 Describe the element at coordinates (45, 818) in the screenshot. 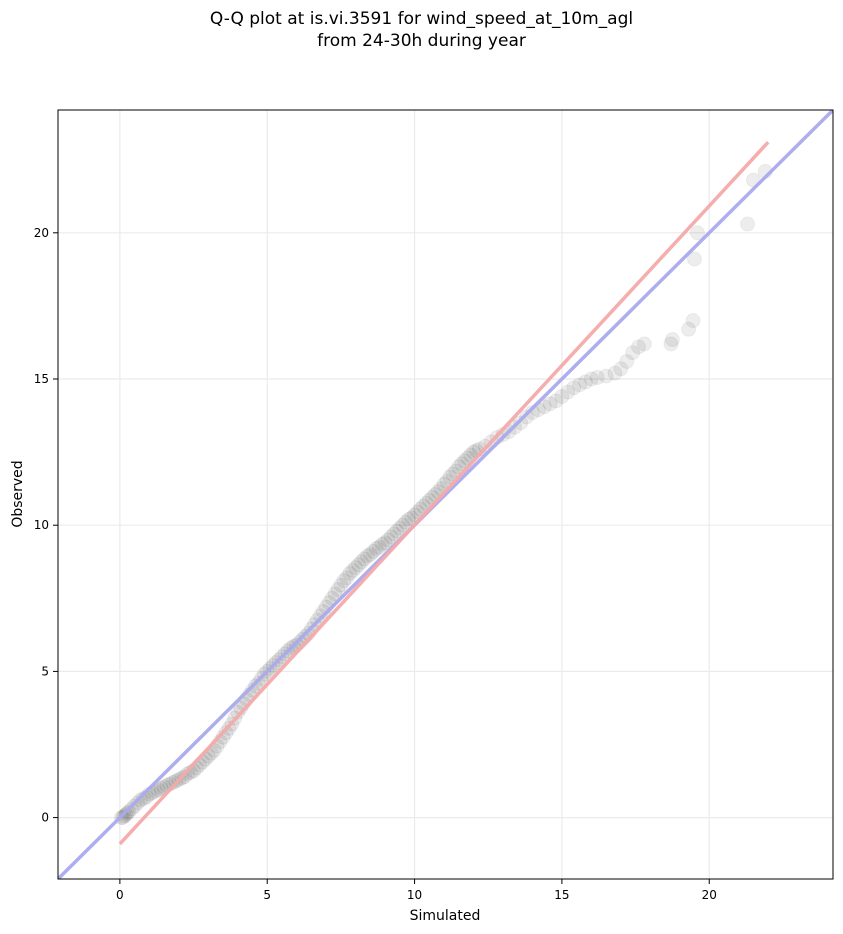

I see `y-tick-label-0: 0` at that location.